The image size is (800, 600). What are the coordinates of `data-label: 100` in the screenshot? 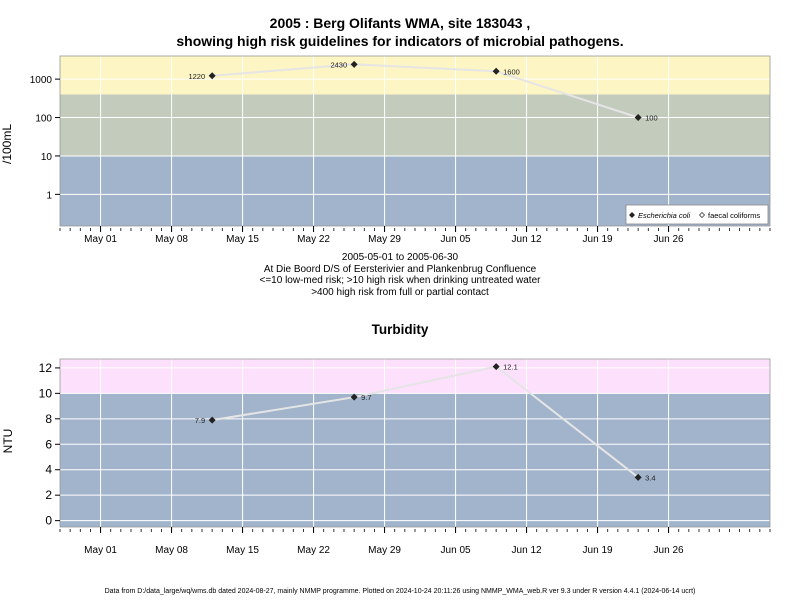 It's located at (651, 118).